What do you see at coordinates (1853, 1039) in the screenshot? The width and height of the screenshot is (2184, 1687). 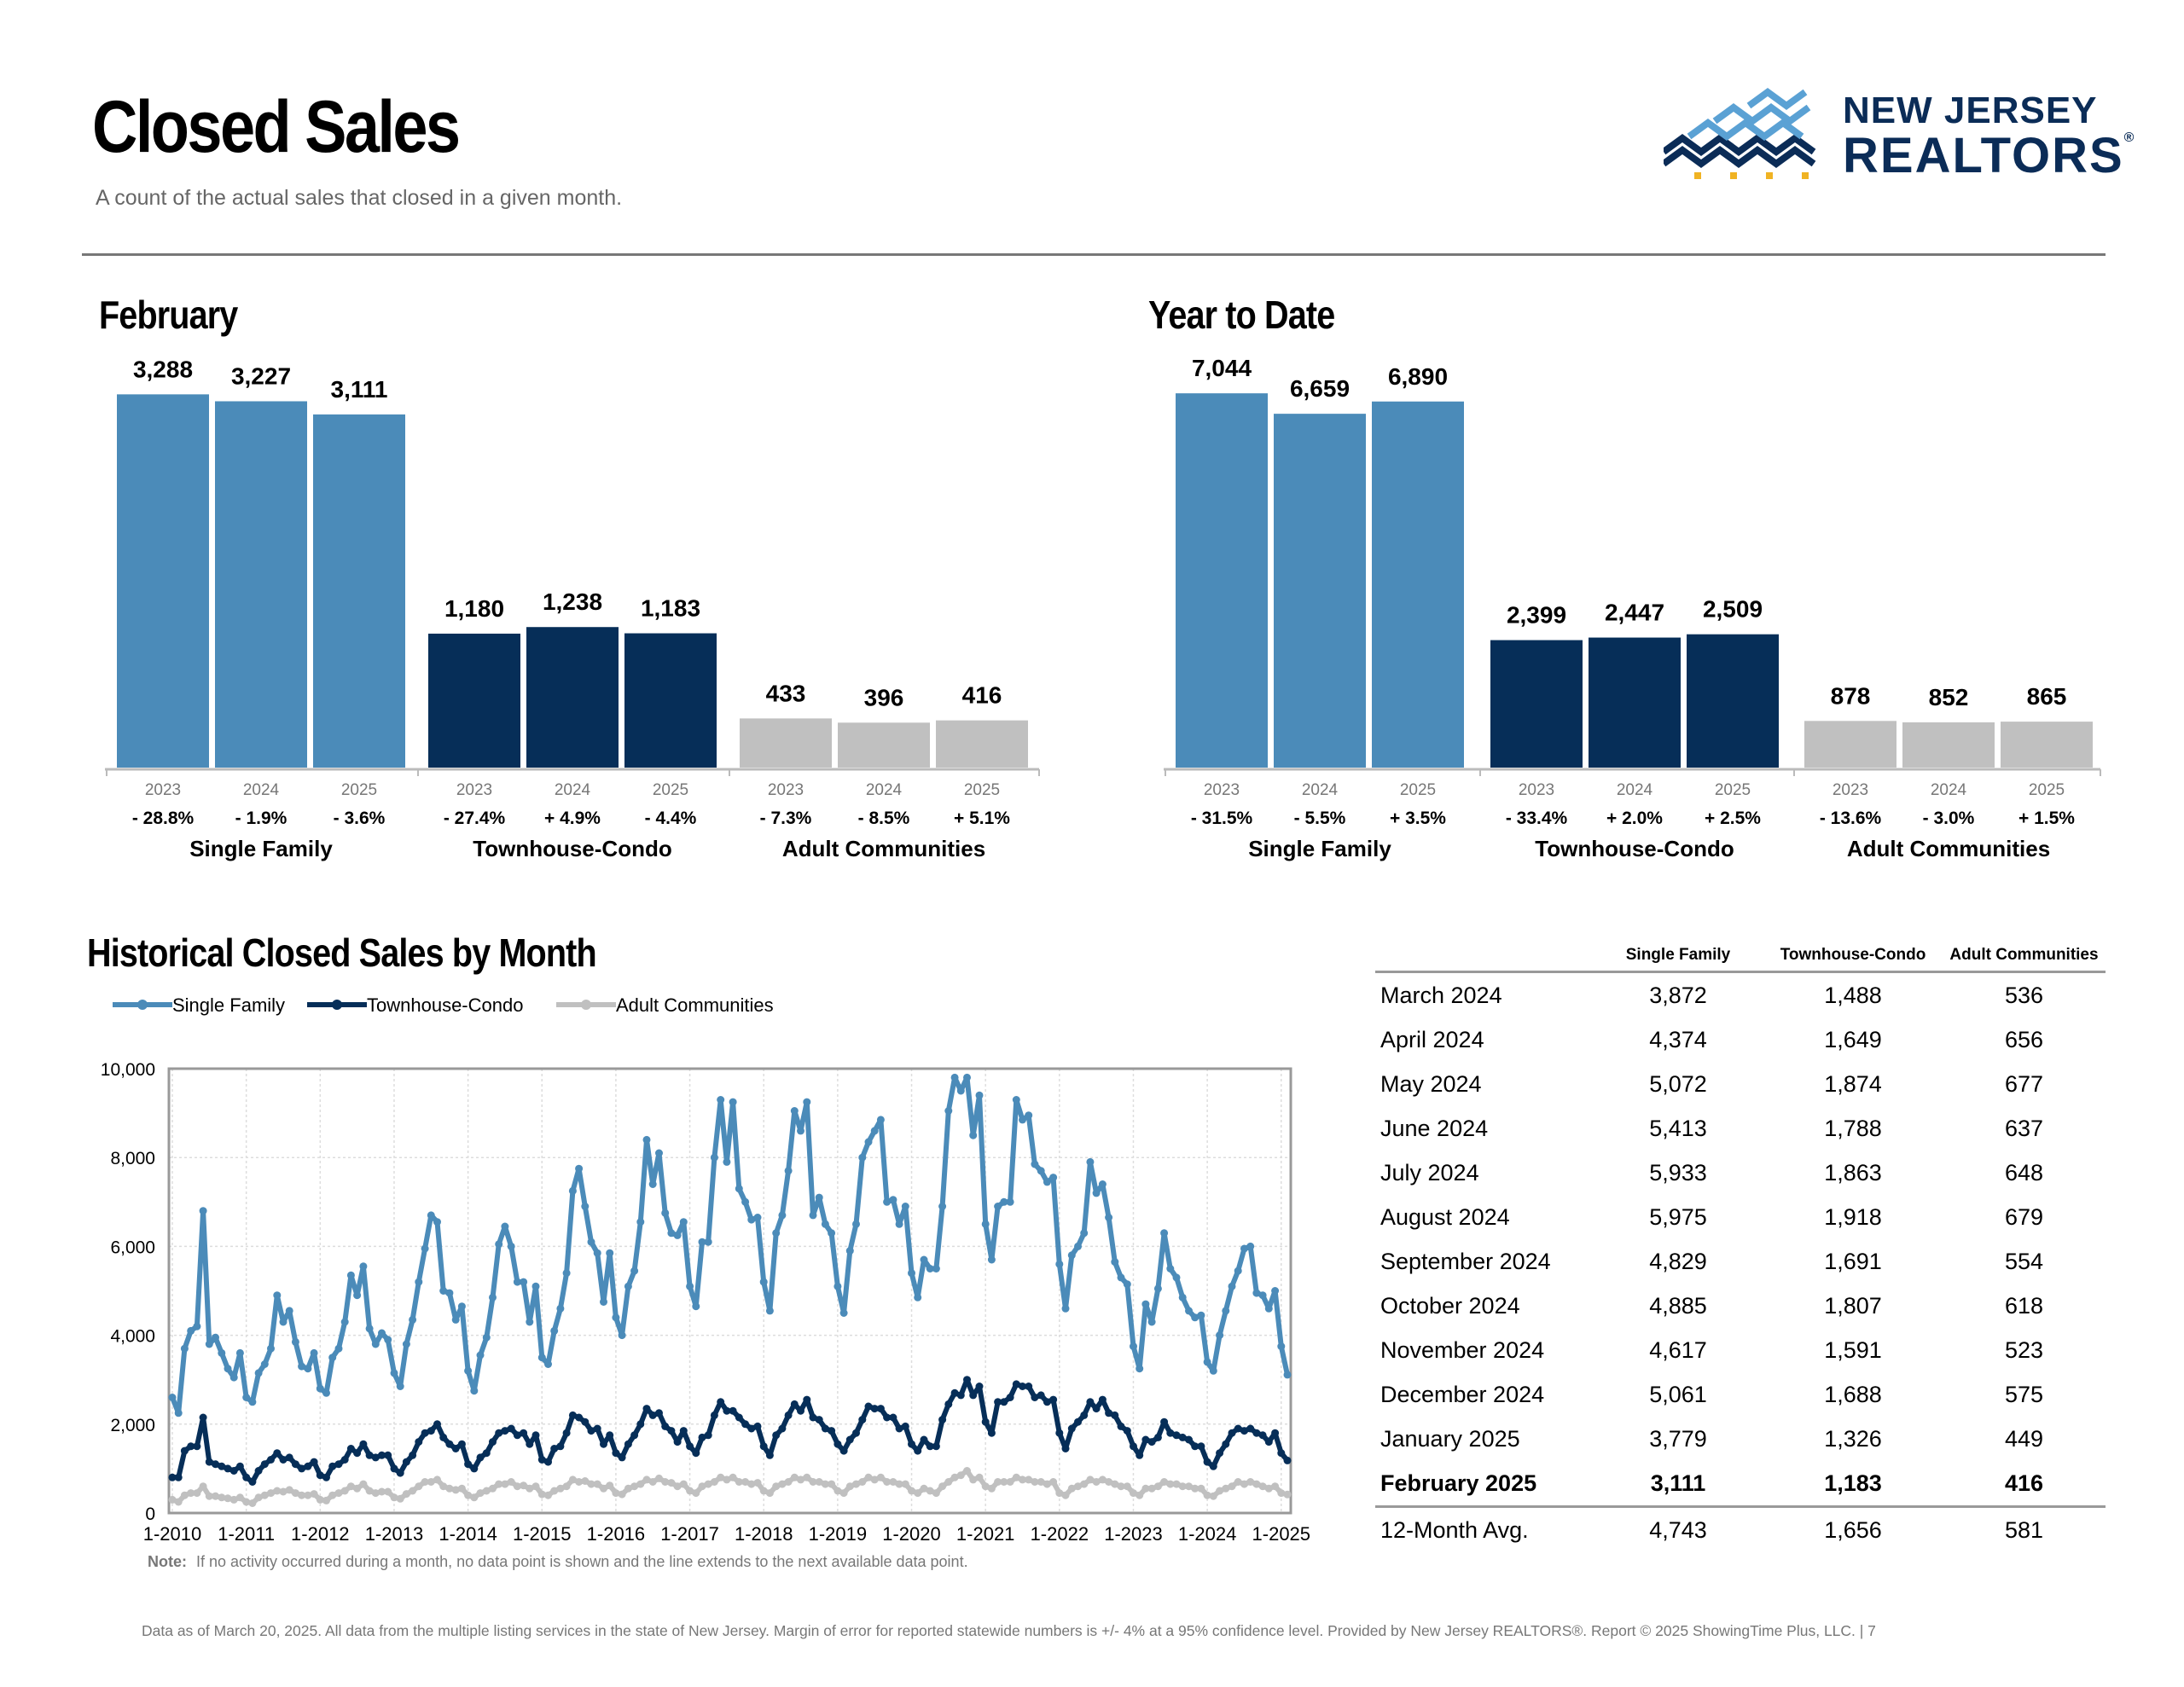 I see `table-cell-value: 1,649` at bounding box center [1853, 1039].